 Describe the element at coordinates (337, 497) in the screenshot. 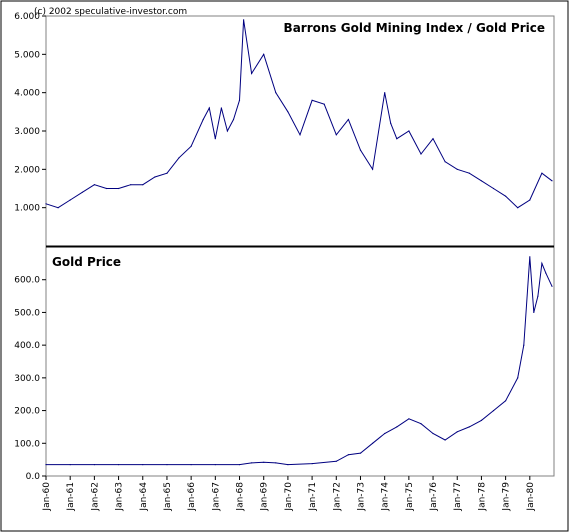

I see `x-tick-label: Jan-72` at that location.